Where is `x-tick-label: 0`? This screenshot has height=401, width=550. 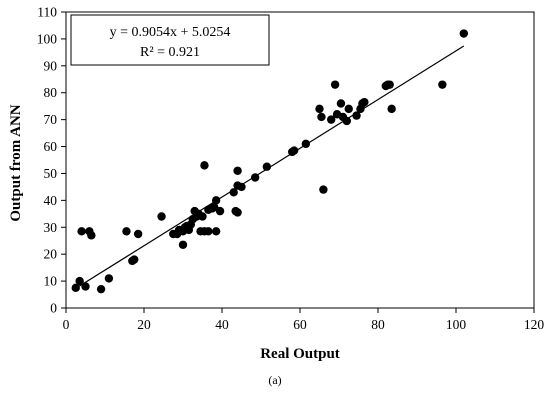
x-tick-label: 0 is located at coordinates (66, 324).